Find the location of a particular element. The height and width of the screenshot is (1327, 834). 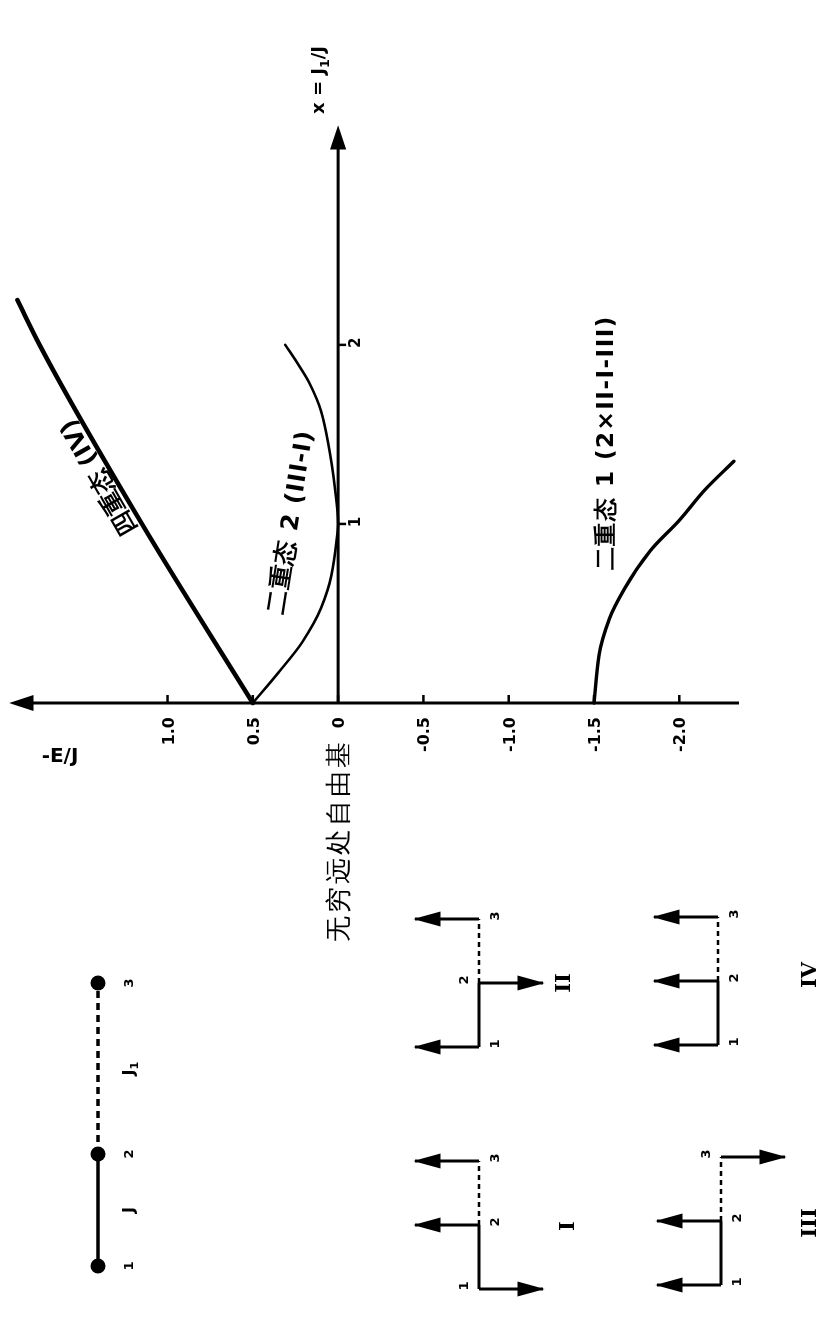

text: I is located at coordinates (566, 1226).